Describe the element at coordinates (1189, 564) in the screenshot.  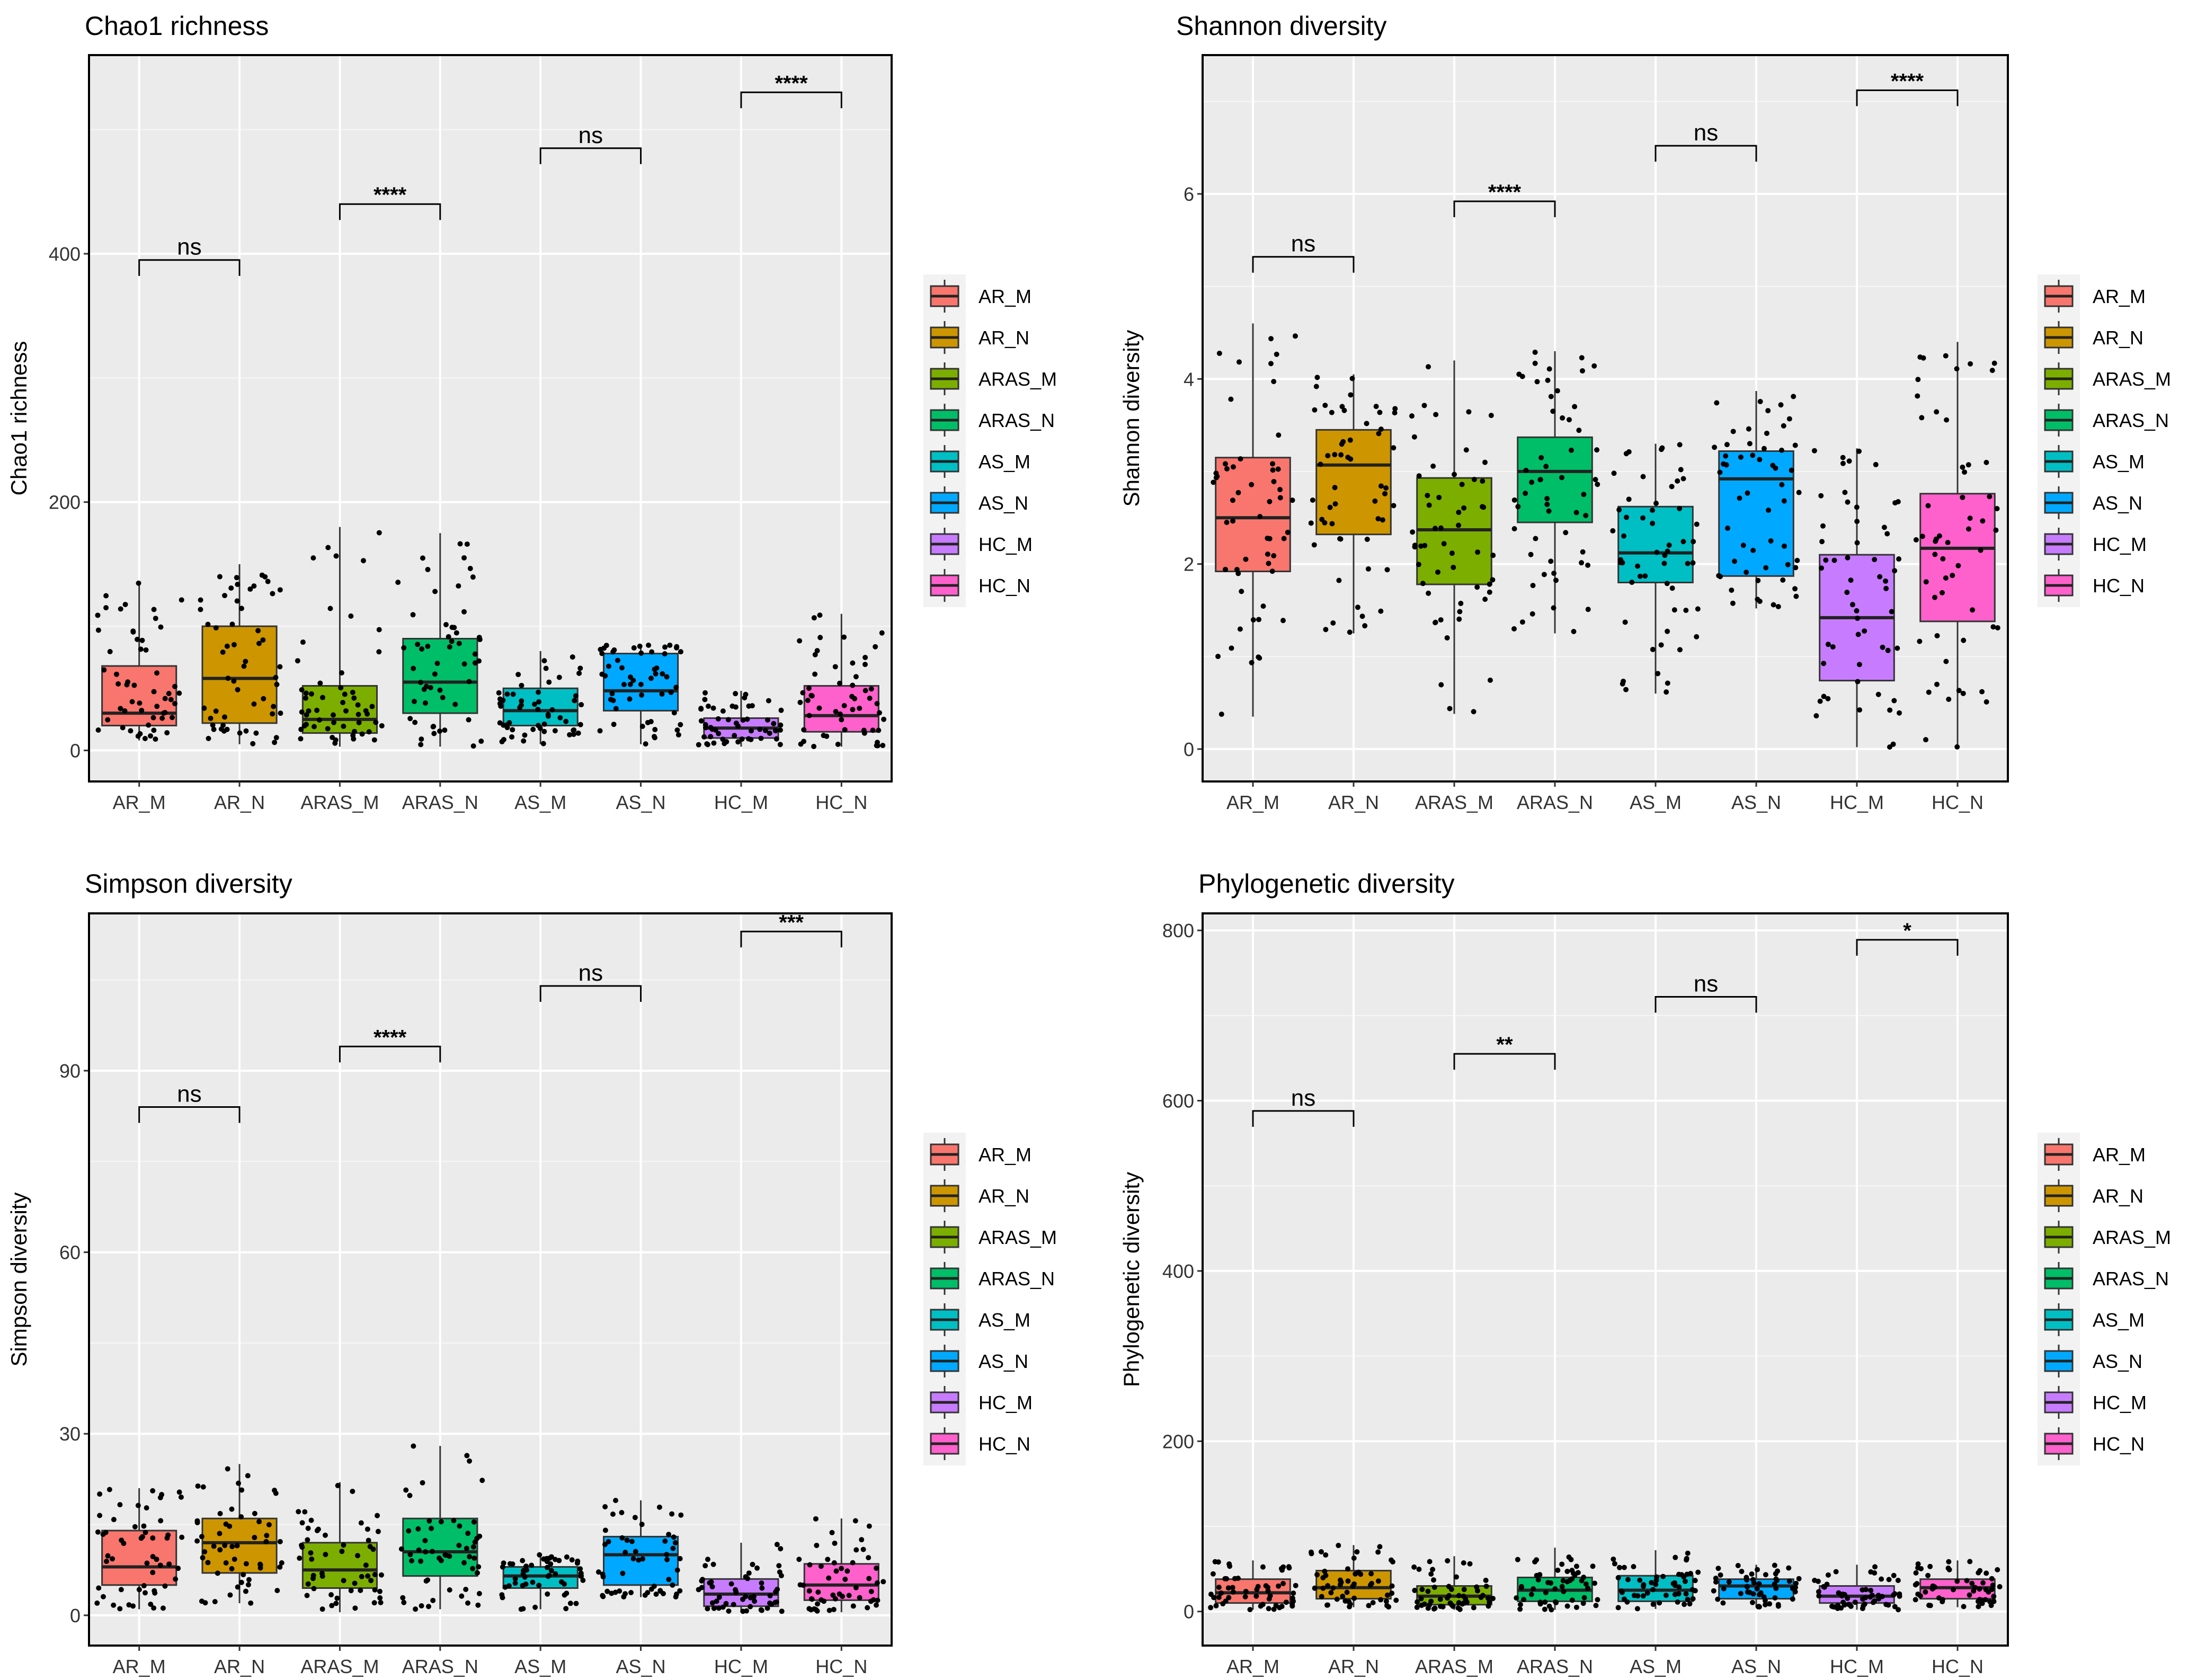
I see `y-tick-label: 2` at that location.